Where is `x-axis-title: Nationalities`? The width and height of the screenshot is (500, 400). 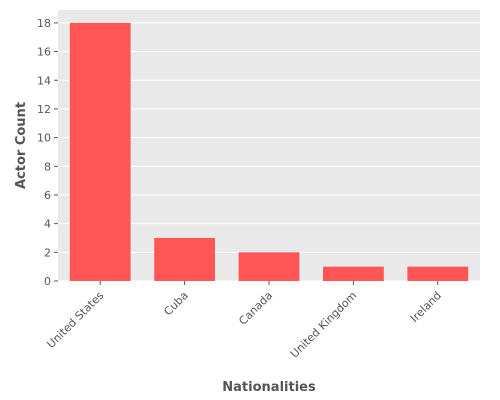
x-axis-title: Nationalities is located at coordinates (269, 387).